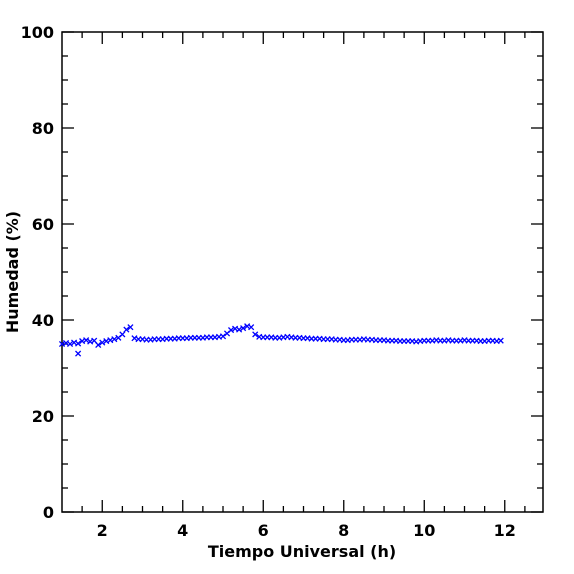 The width and height of the screenshot is (574, 574). I want to click on y-axis-label: Humedad (%), so click(12, 272).